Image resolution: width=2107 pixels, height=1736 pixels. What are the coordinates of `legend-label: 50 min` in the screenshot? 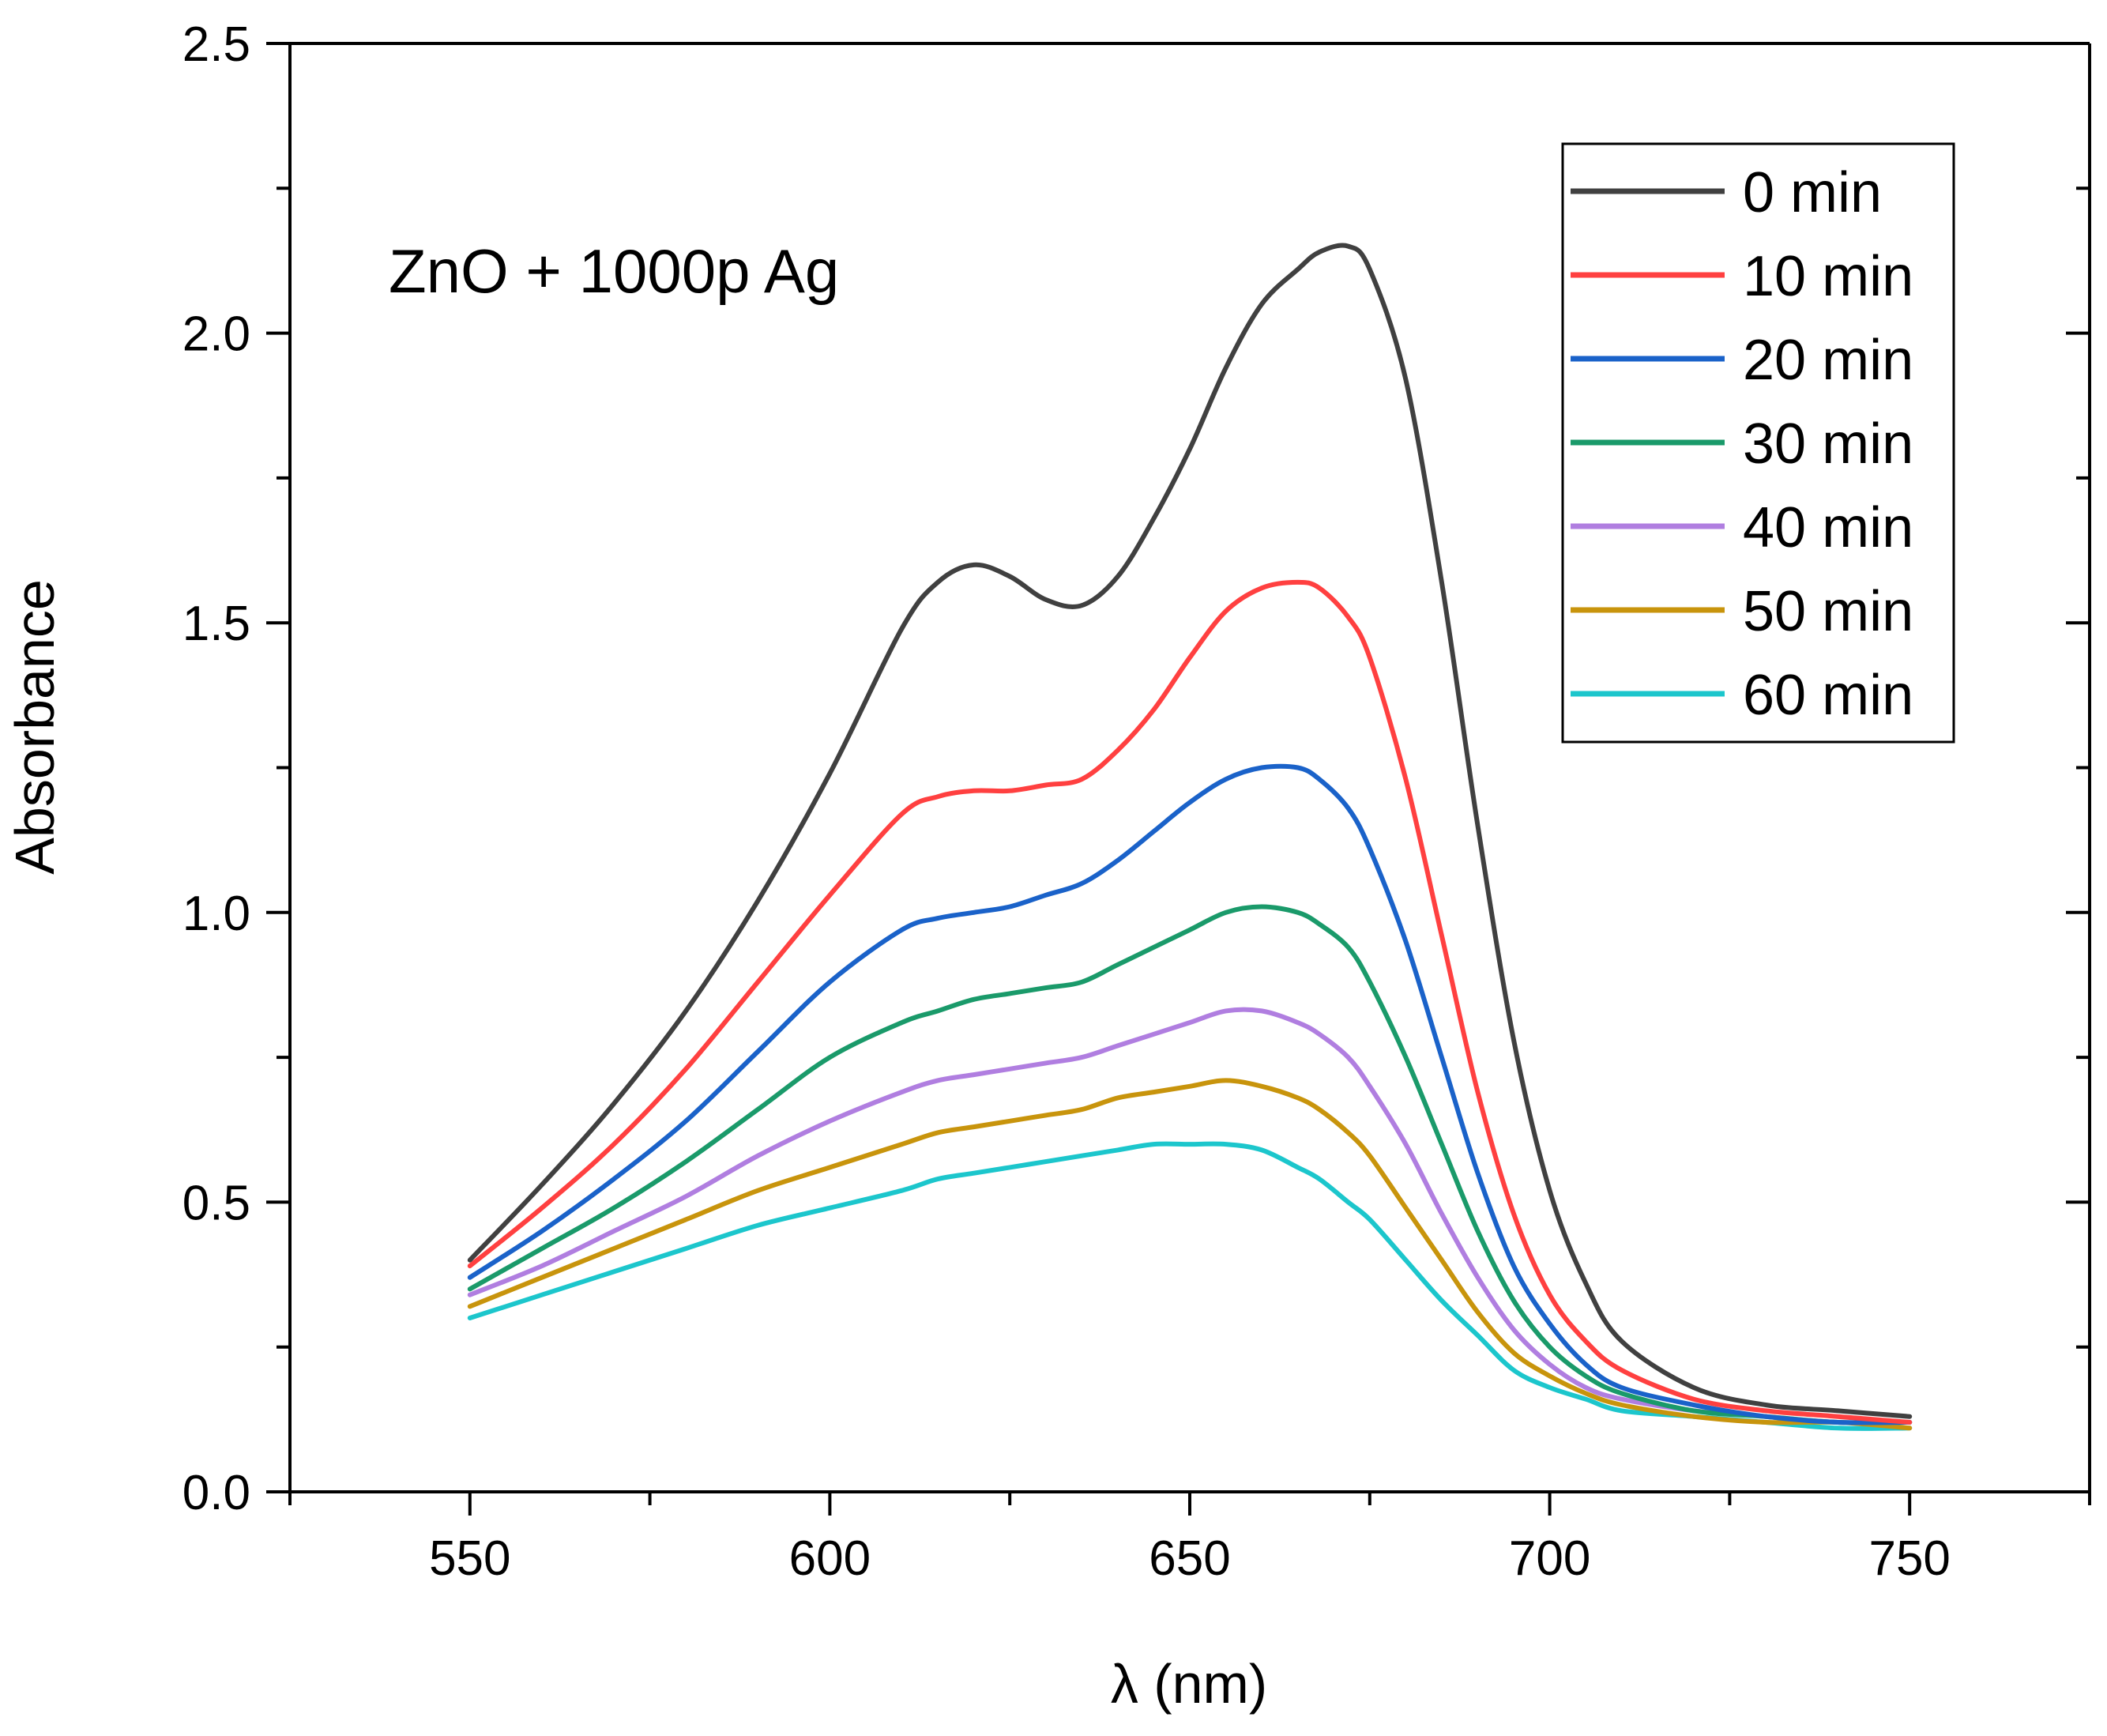 It's located at (1828, 611).